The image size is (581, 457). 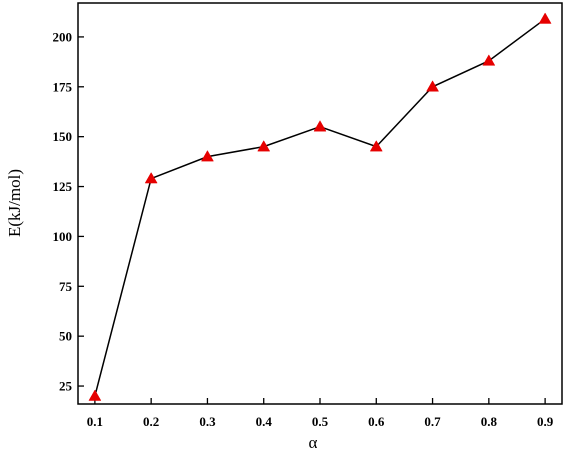 I want to click on x-tick-label: 0.3, so click(x=207, y=421).